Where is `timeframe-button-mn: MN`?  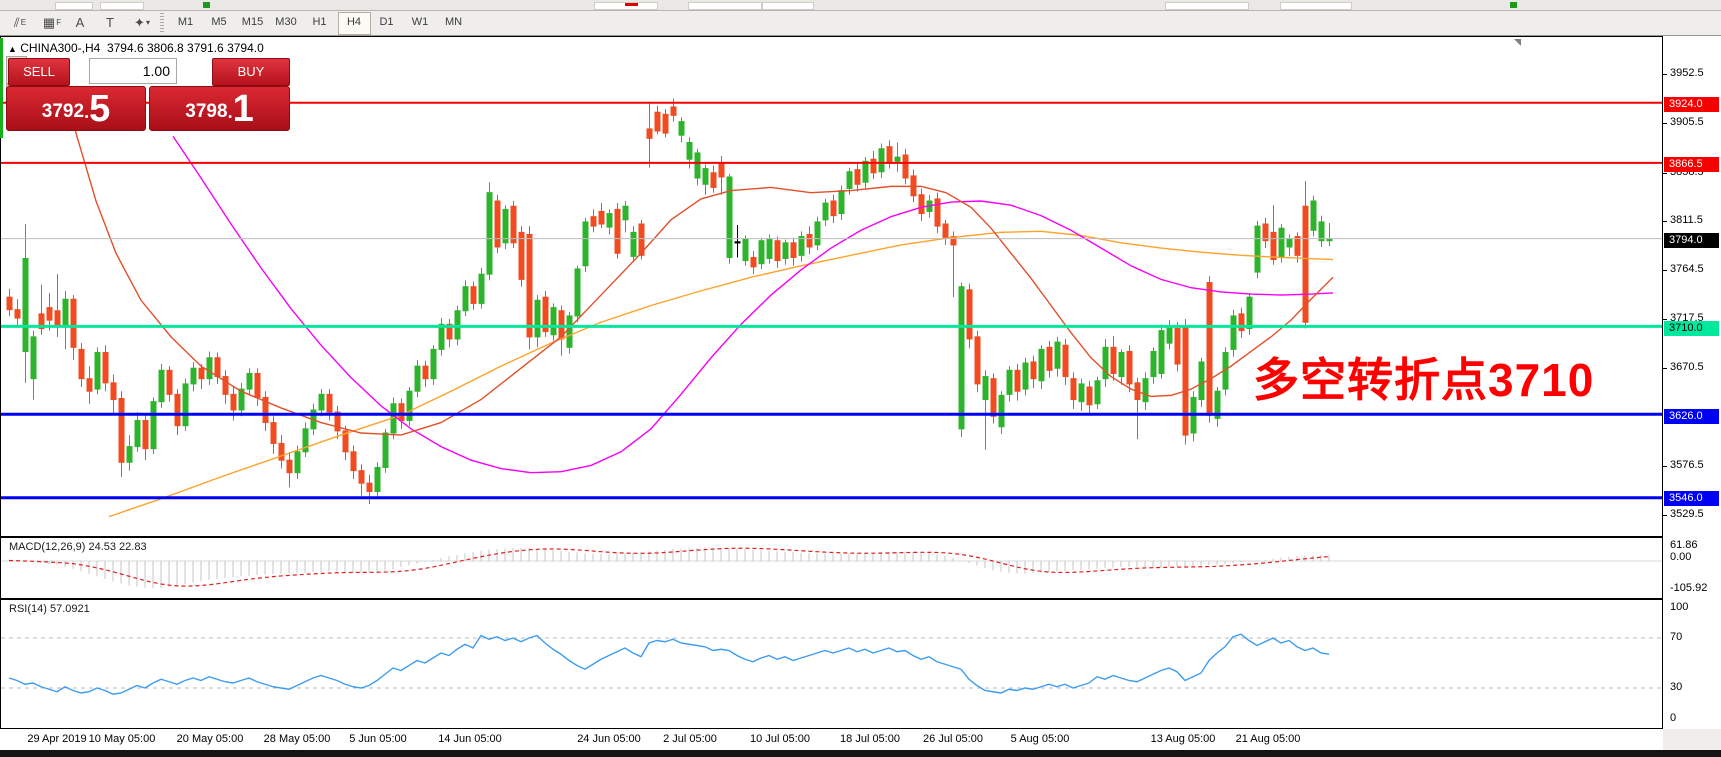
timeframe-button-mn: MN is located at coordinates (453, 22).